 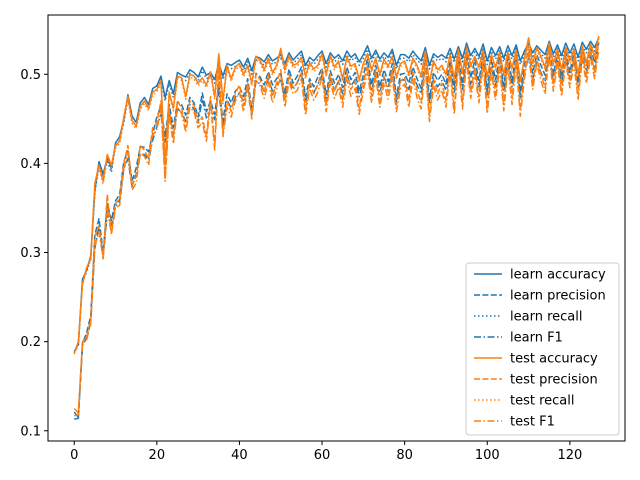 I want to click on x-tick-label: 40, so click(x=239, y=455).